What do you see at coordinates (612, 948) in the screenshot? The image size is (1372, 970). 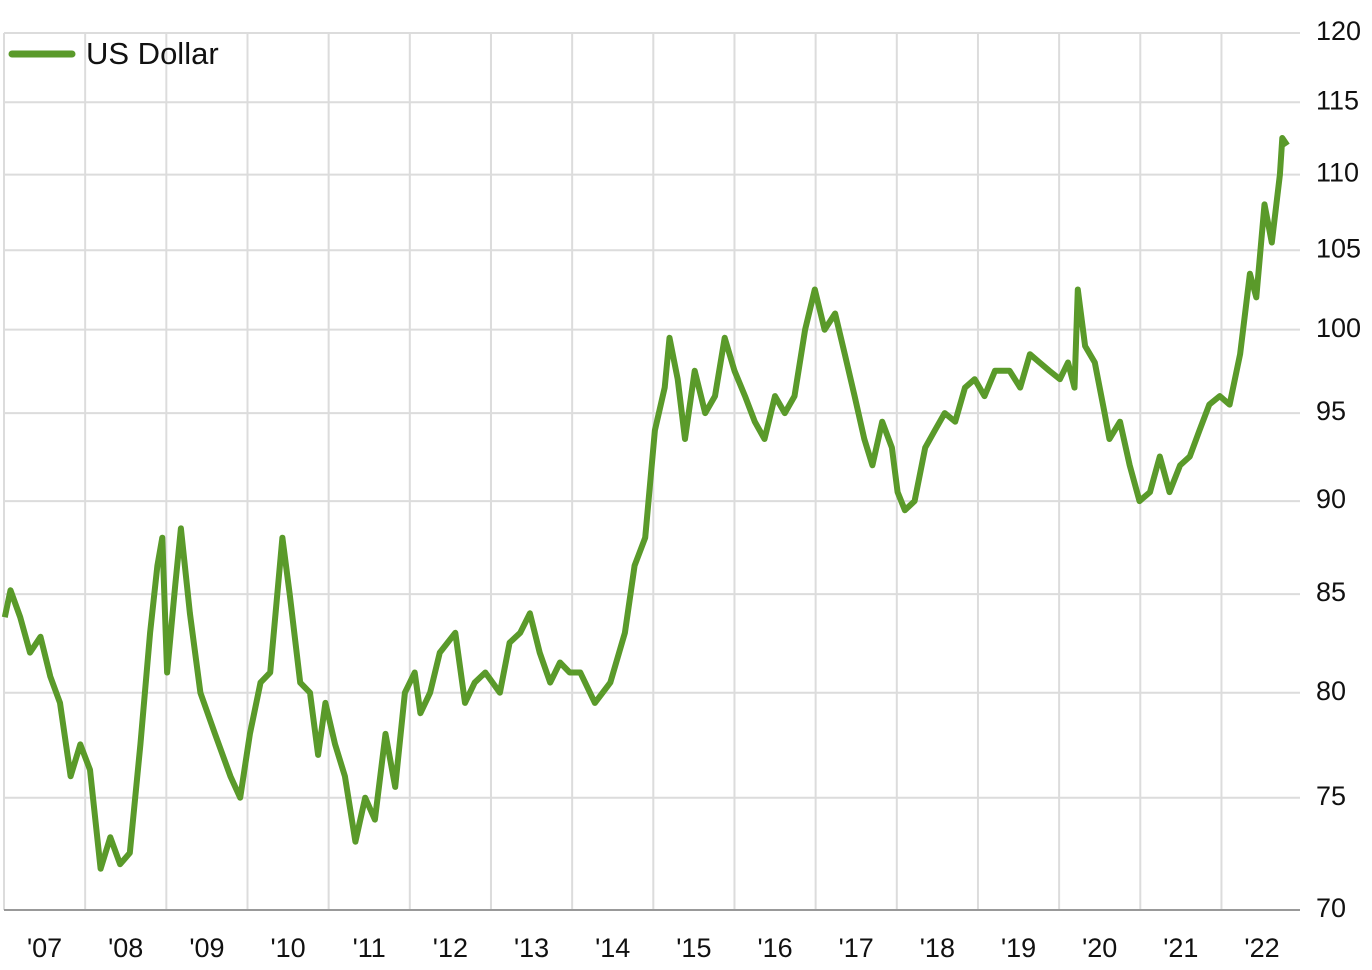 I see `x-tick-label: '14` at bounding box center [612, 948].